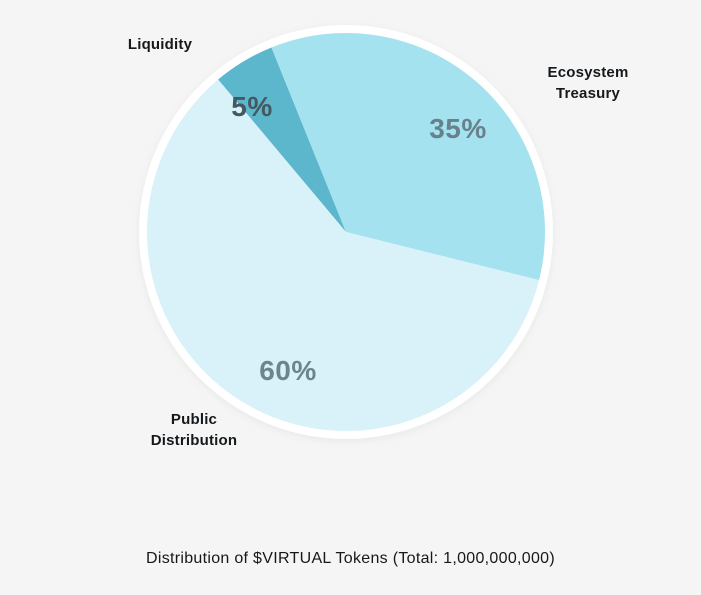 Image resolution: width=701 pixels, height=595 pixels. Describe the element at coordinates (160, 44) in the screenshot. I see `slice-label-liquidity: Liquidity` at that location.